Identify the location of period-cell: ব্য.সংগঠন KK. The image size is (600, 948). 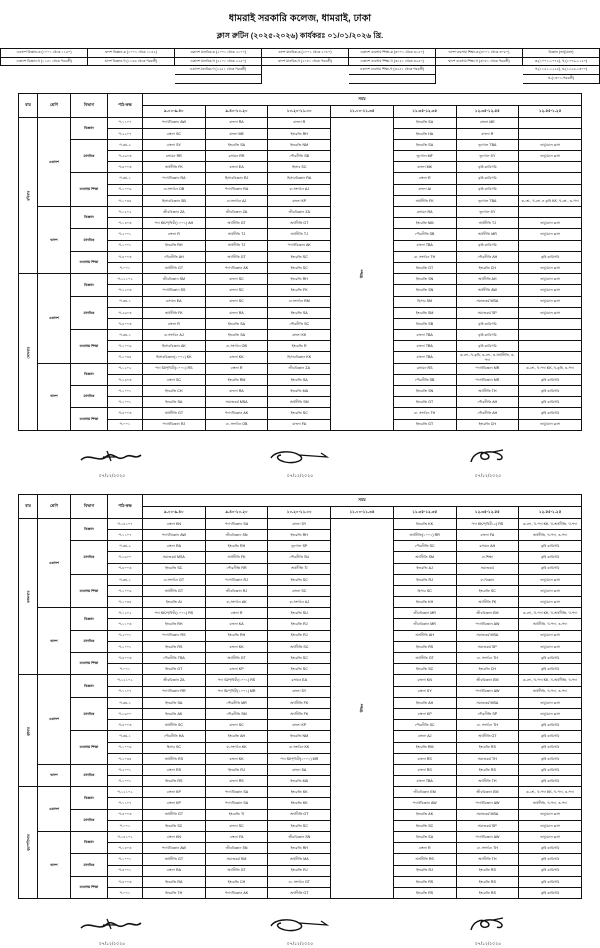
(236, 747).